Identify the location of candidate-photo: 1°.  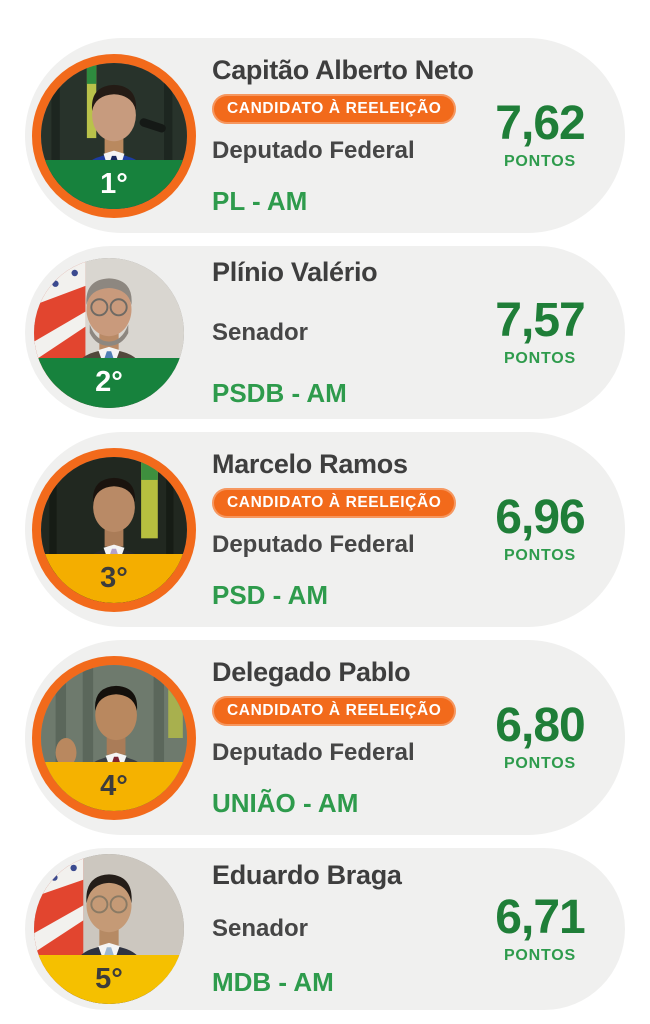
(114, 135).